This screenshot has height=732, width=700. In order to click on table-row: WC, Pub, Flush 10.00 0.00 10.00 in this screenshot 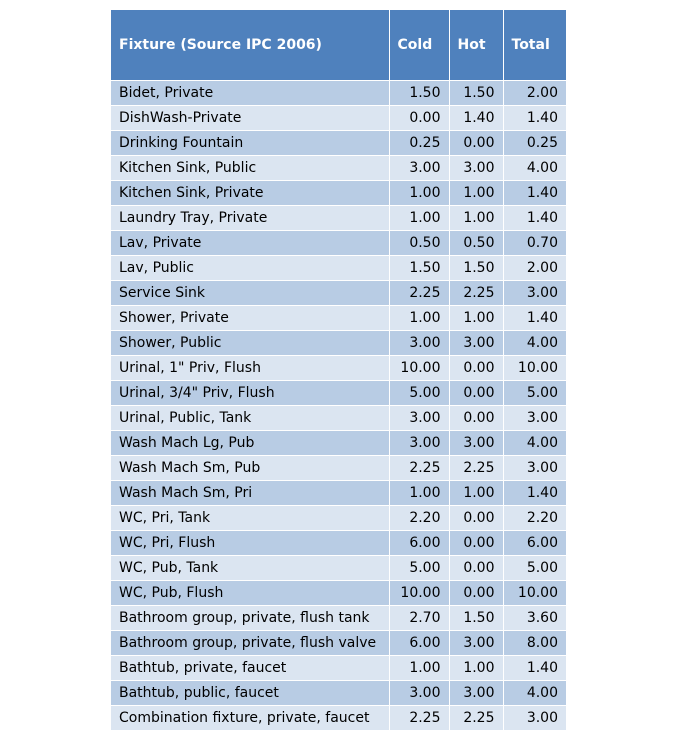, I will do `click(338, 593)`.